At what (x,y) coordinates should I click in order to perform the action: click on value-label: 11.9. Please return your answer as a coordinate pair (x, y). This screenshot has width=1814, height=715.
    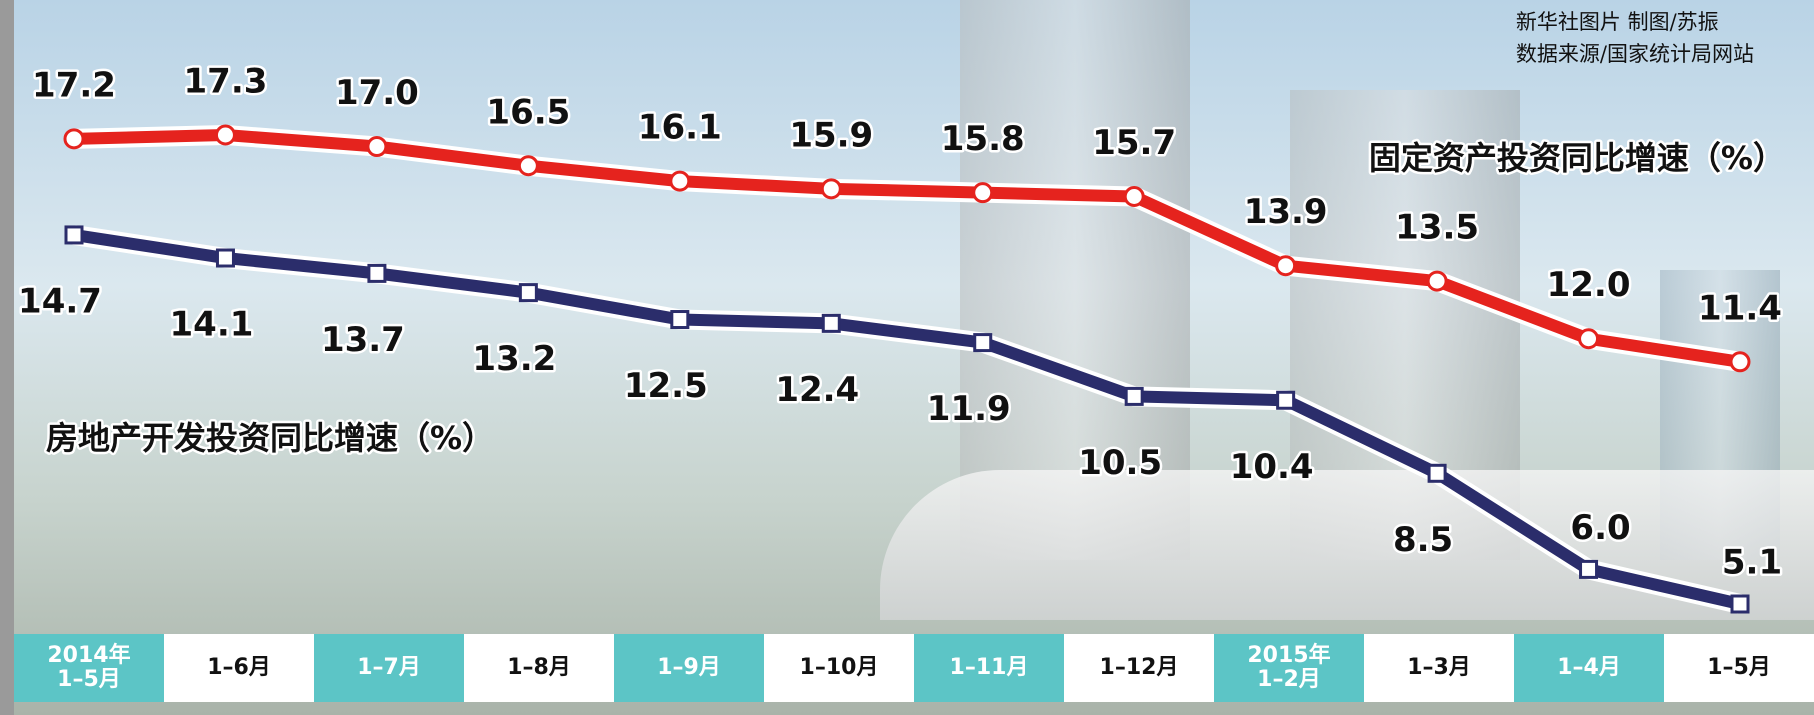
    Looking at the image, I should click on (969, 409).